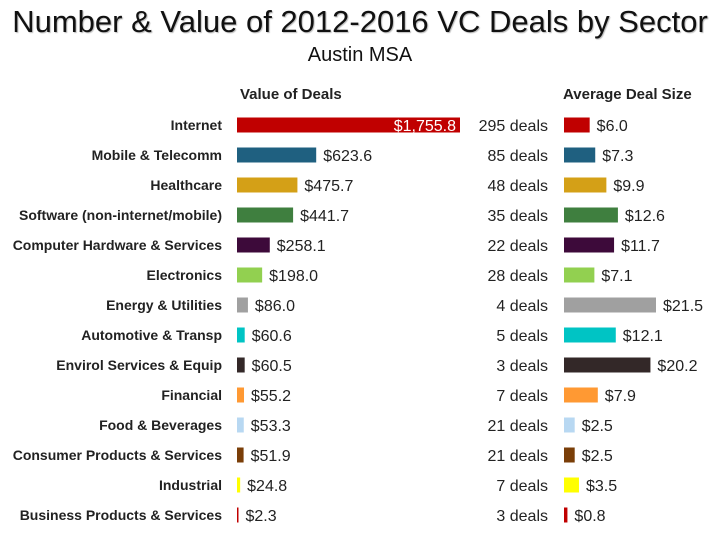  What do you see at coordinates (425, 126) in the screenshot?
I see `value-label: $1,755.8` at bounding box center [425, 126].